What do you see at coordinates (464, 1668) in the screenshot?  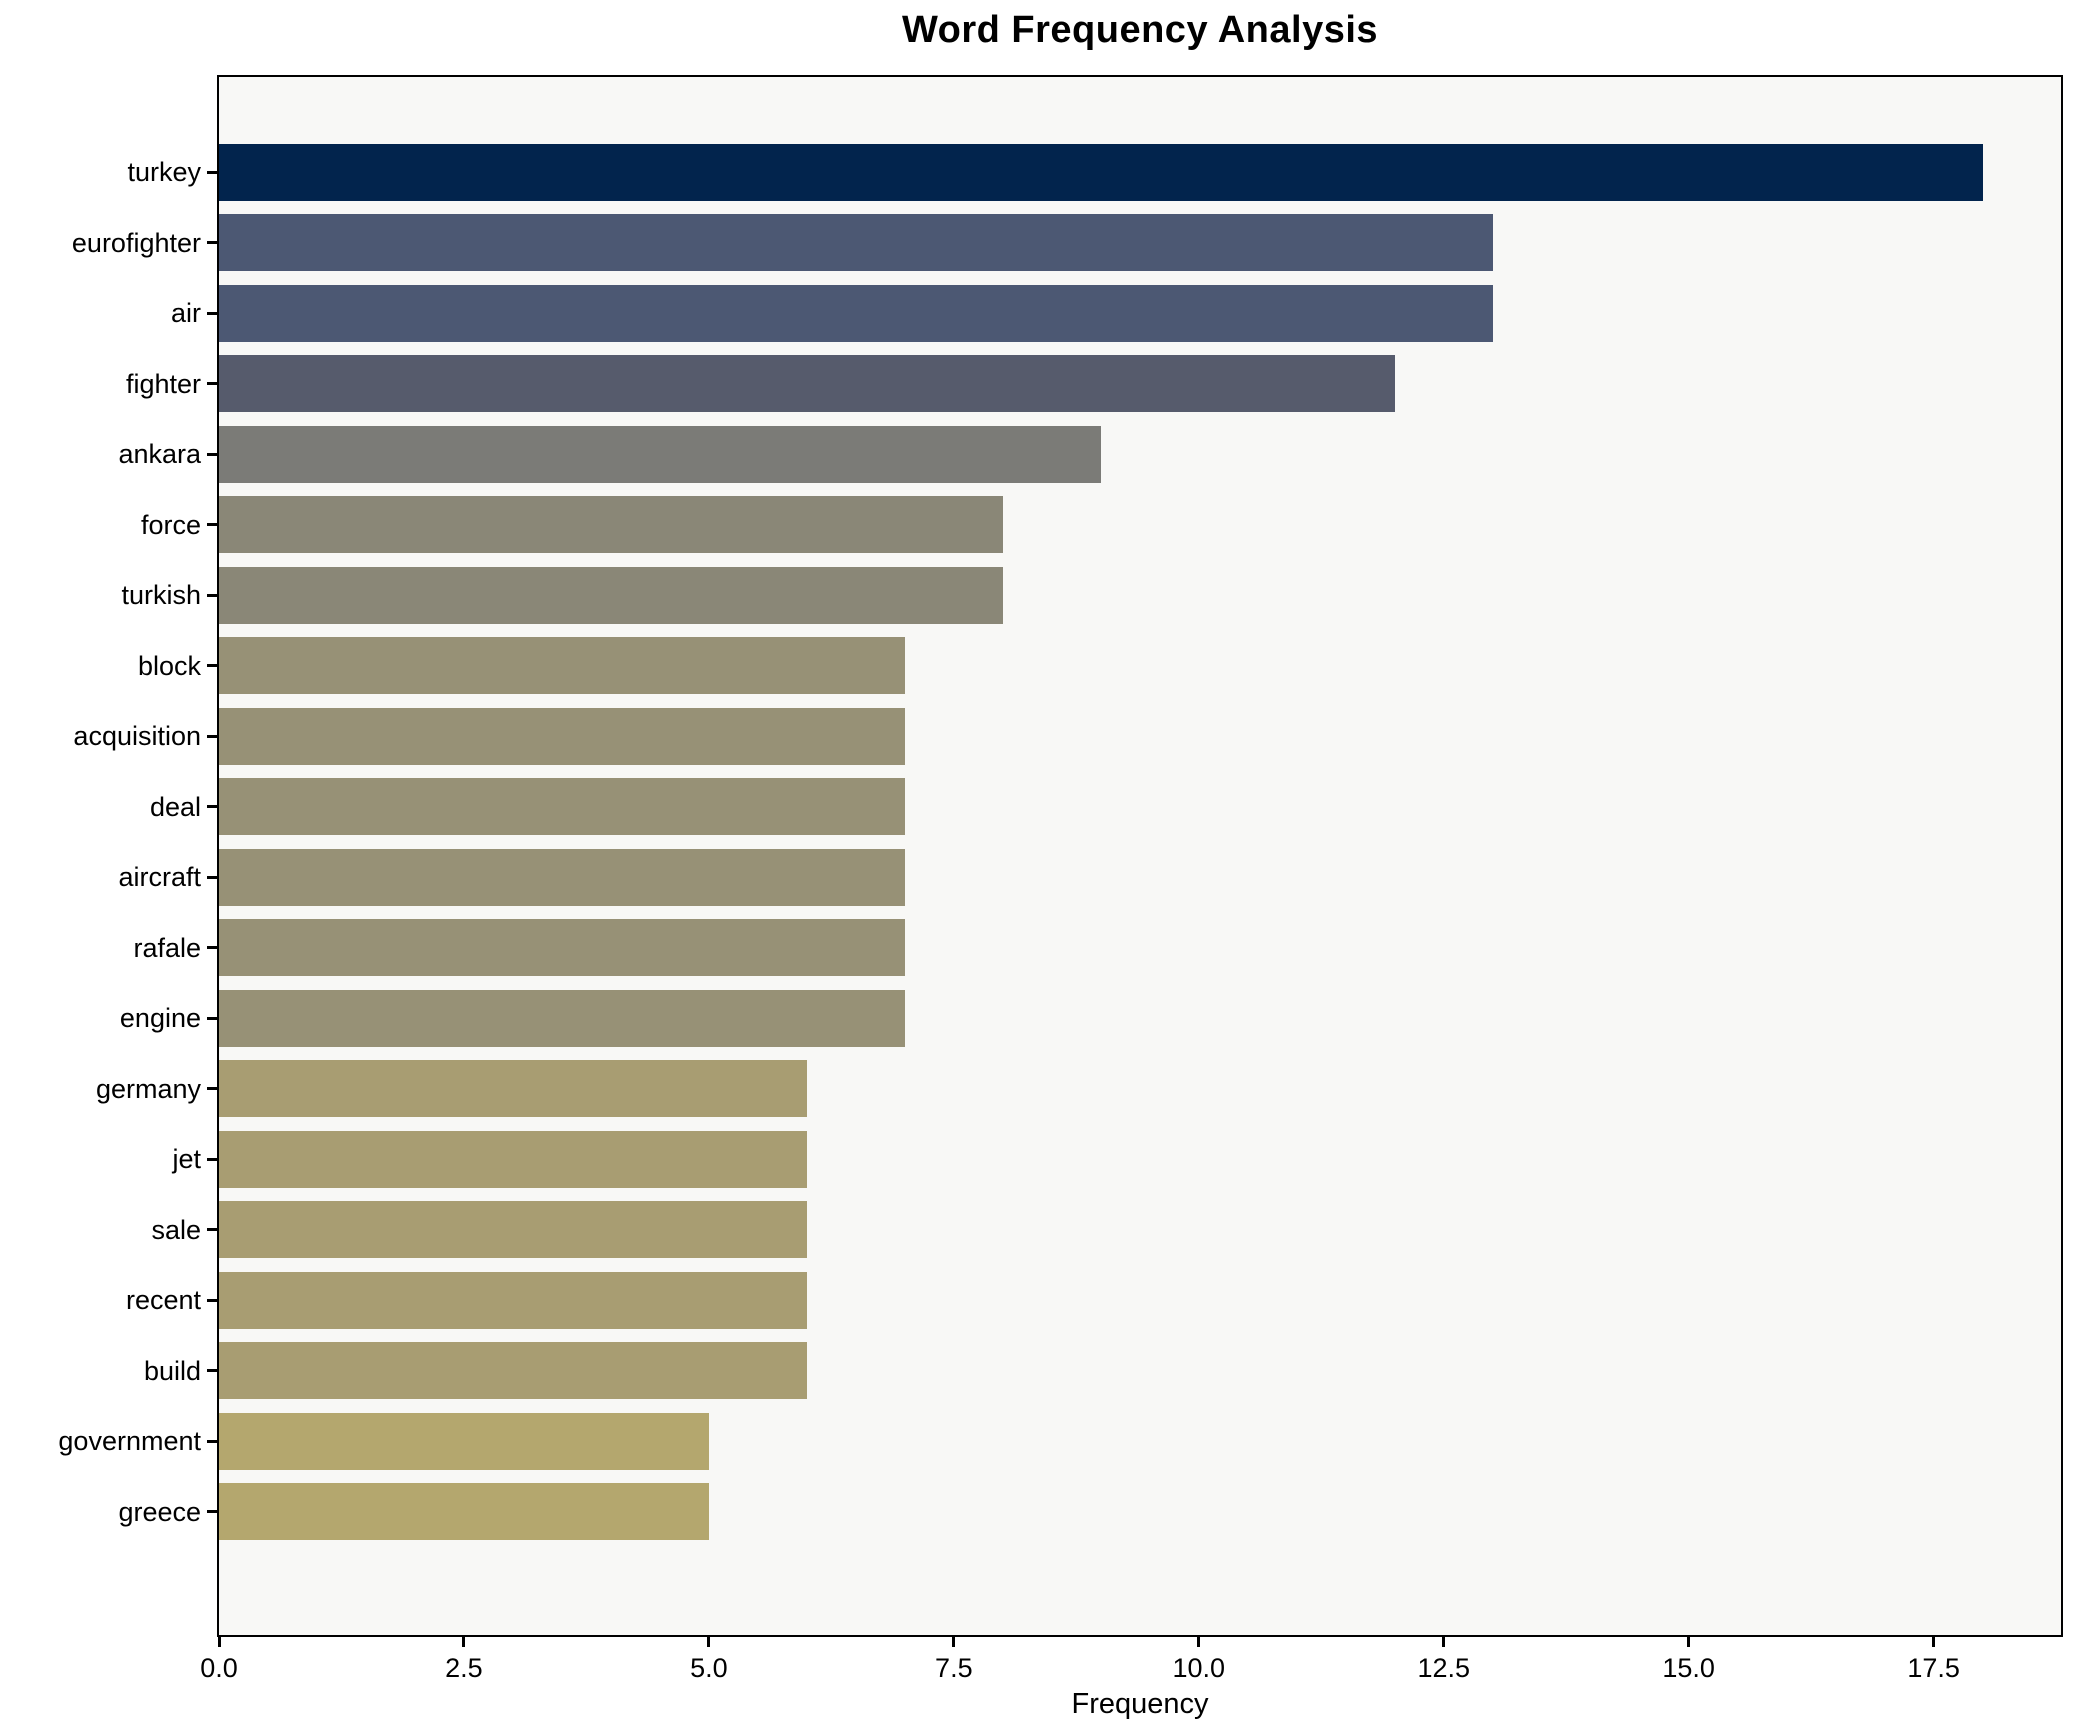 I see `x-tick-label: 2.5` at bounding box center [464, 1668].